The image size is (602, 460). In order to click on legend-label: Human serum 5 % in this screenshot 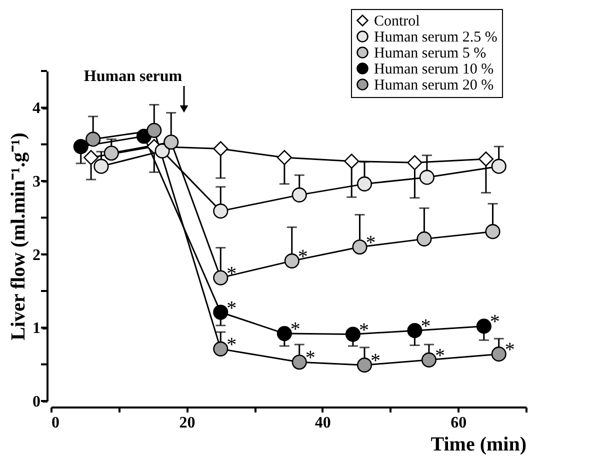, I will do `click(430, 54)`.